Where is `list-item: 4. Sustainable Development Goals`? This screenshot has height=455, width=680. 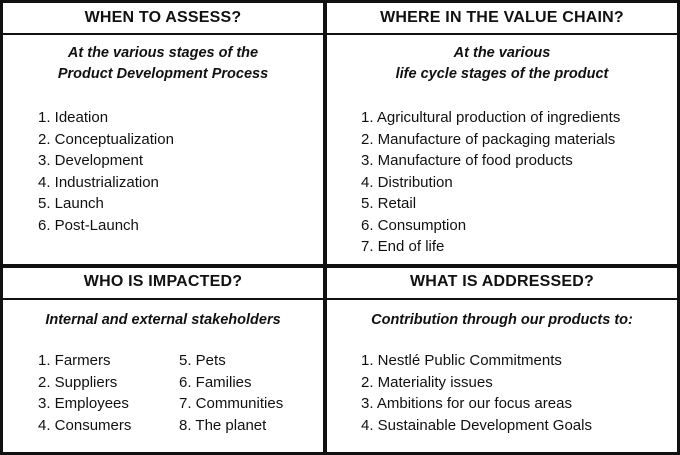
list-item: 4. Sustainable Development Goals is located at coordinates (476, 425).